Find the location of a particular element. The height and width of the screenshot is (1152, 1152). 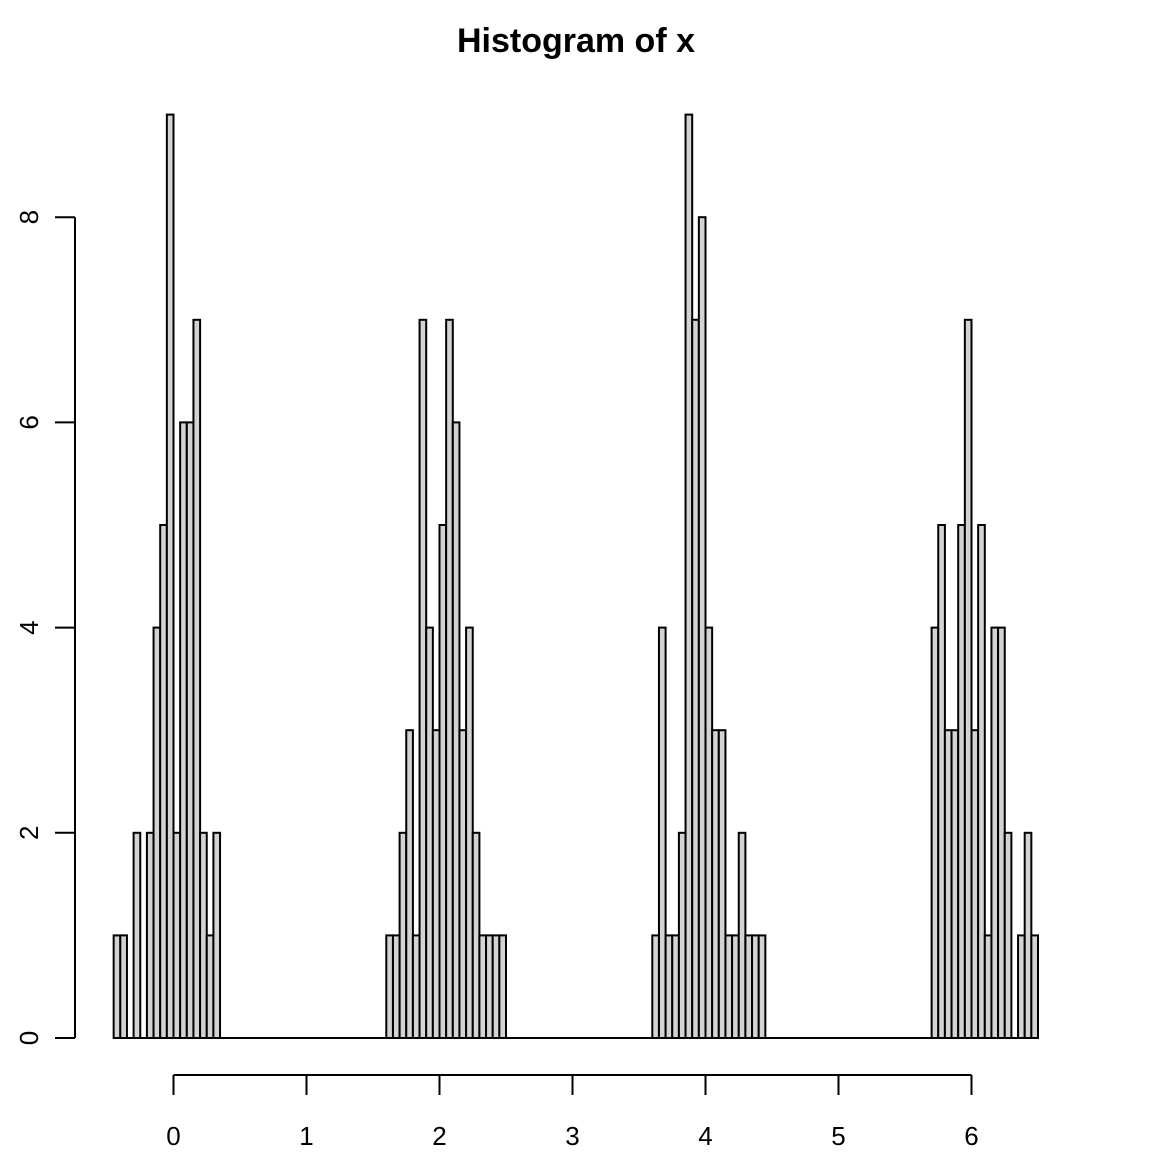

x-tick-label: 2 is located at coordinates (439, 1136).